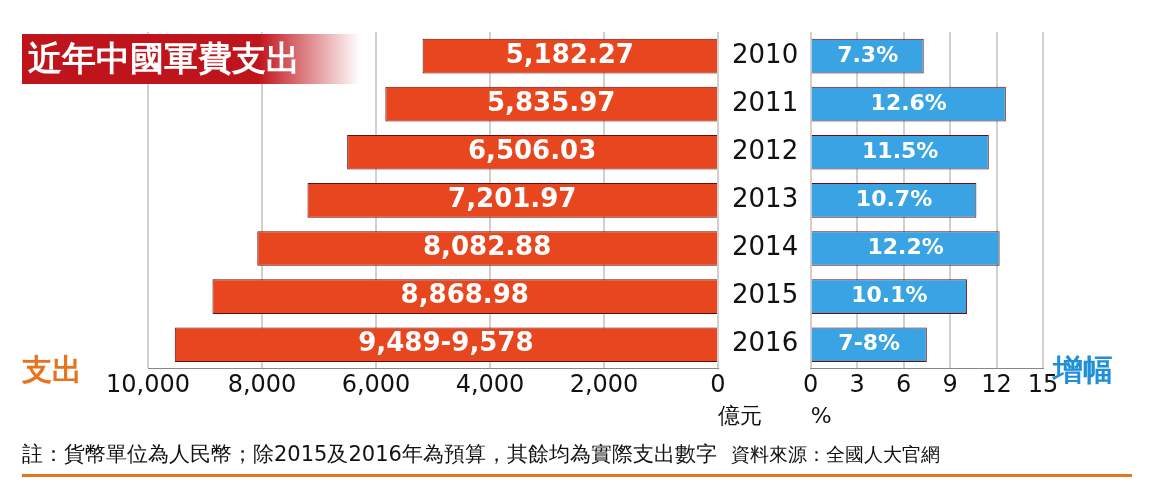  I want to click on x-tick-label: 10,000, so click(148, 384).